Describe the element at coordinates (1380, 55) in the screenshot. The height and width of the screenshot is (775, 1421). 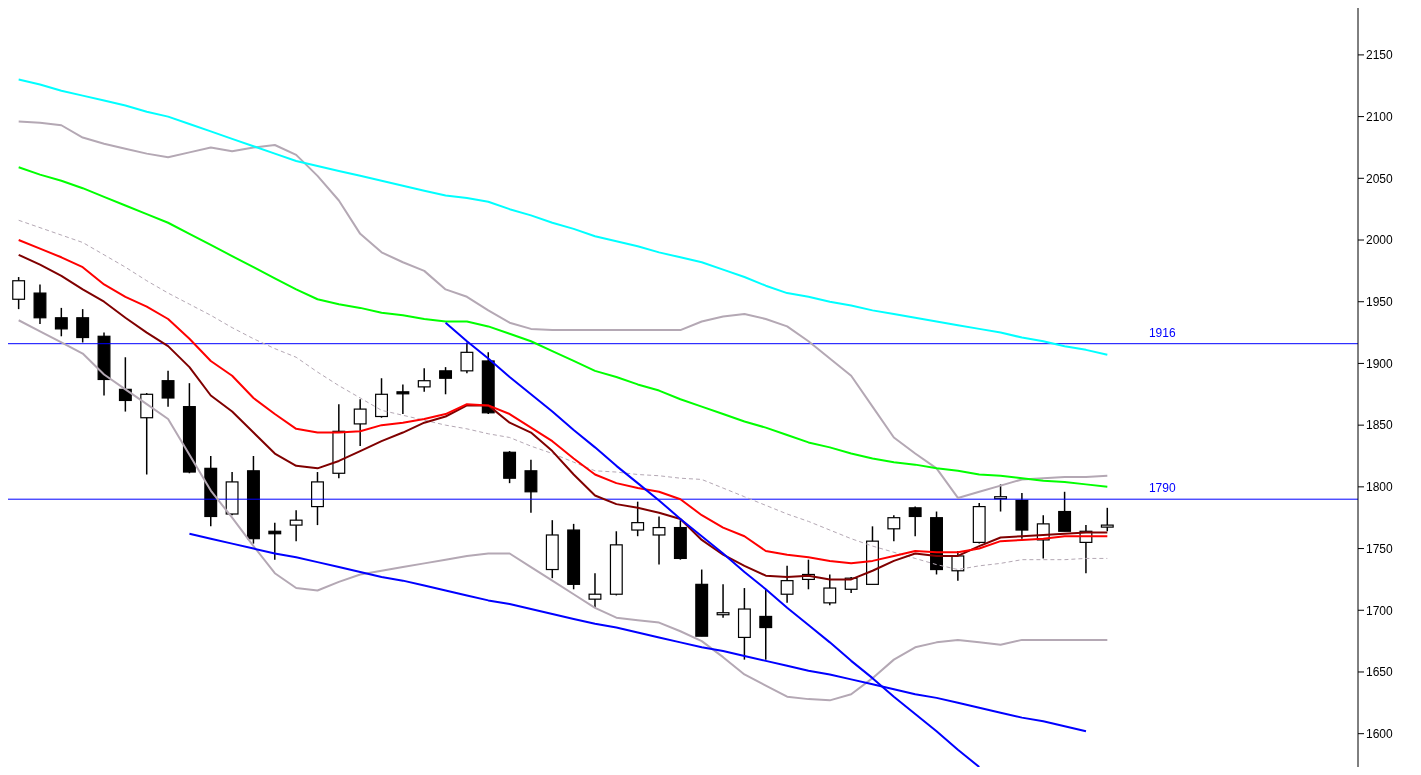
I see `y-tick-label: 2150` at that location.